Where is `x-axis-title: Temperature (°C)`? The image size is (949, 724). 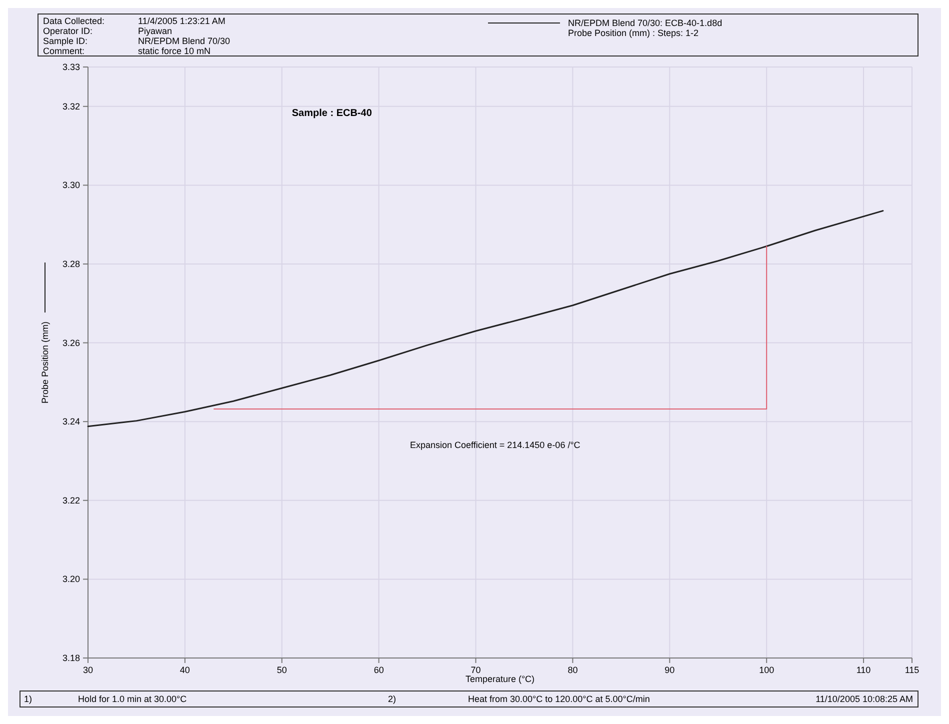 x-axis-title: Temperature (°C) is located at coordinates (500, 679).